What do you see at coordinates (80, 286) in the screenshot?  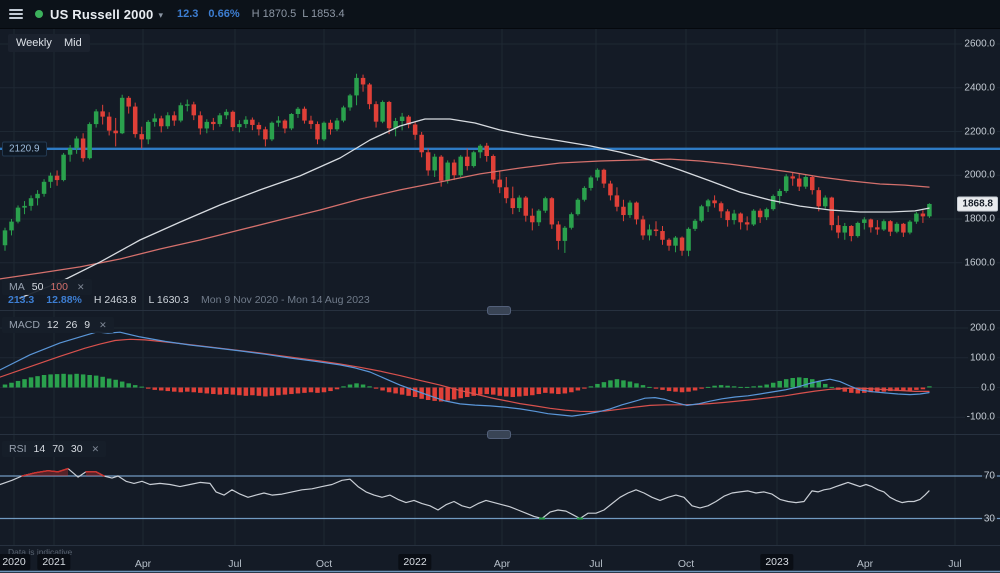 I see `ma-close-icon: ✕` at bounding box center [80, 286].